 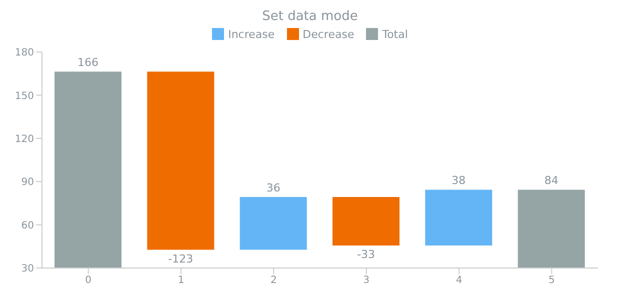 What do you see at coordinates (27, 269) in the screenshot?
I see `y-tick-label: 30` at bounding box center [27, 269].